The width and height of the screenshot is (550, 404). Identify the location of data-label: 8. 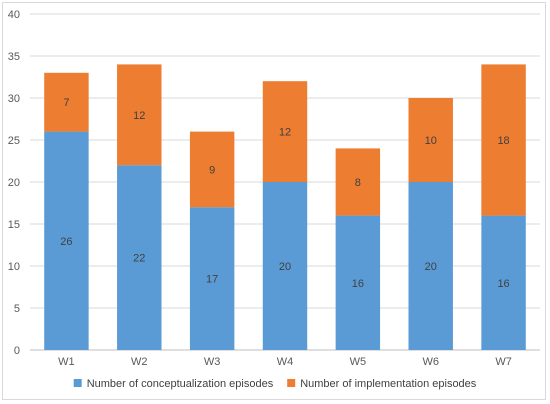
(358, 183).